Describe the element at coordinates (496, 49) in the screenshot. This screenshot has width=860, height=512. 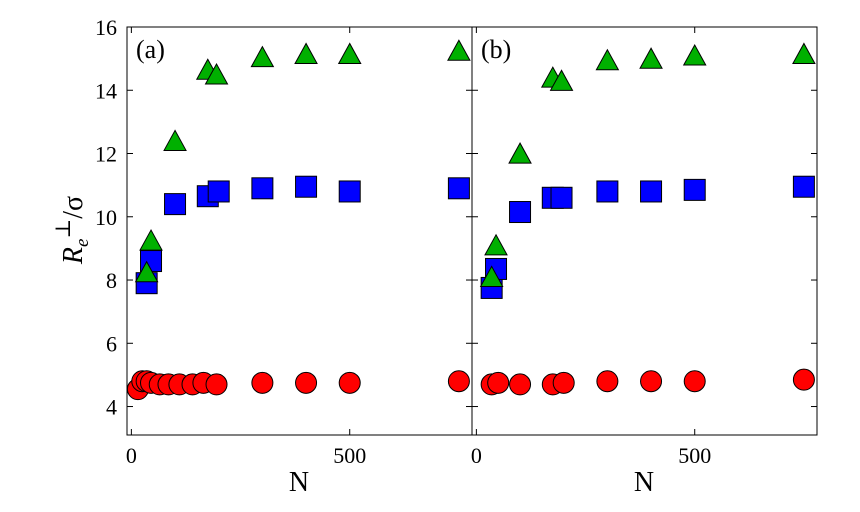
I see `panel-b-label: (b)` at that location.